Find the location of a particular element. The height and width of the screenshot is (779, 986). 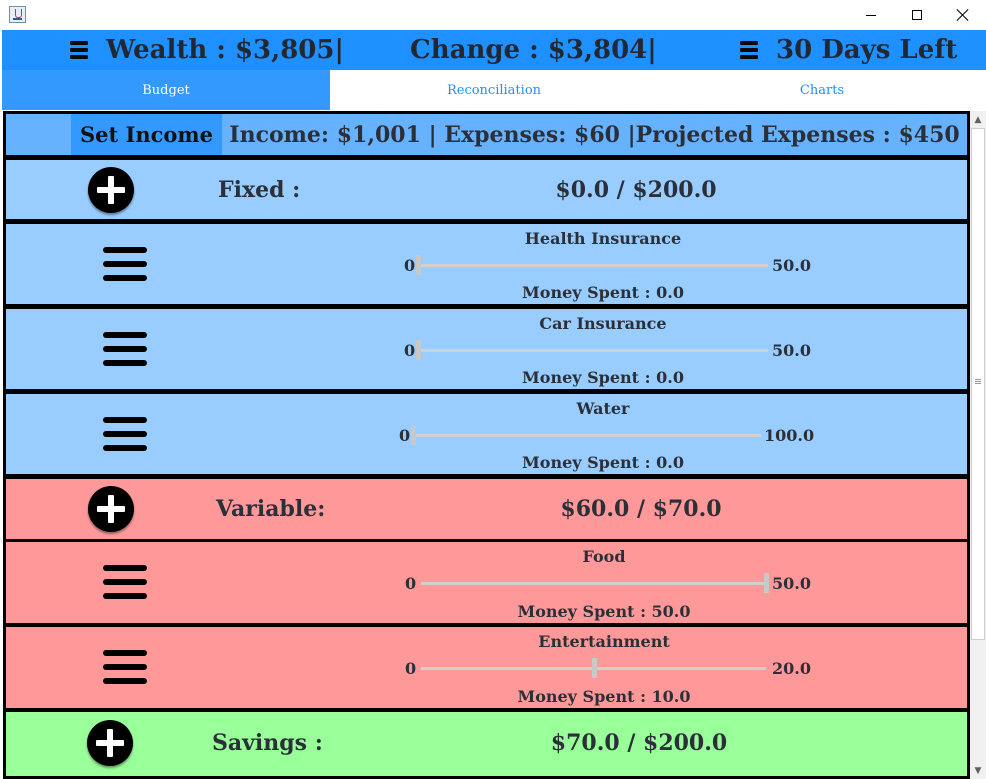

change-display: Change : $3,804| is located at coordinates (533, 50).